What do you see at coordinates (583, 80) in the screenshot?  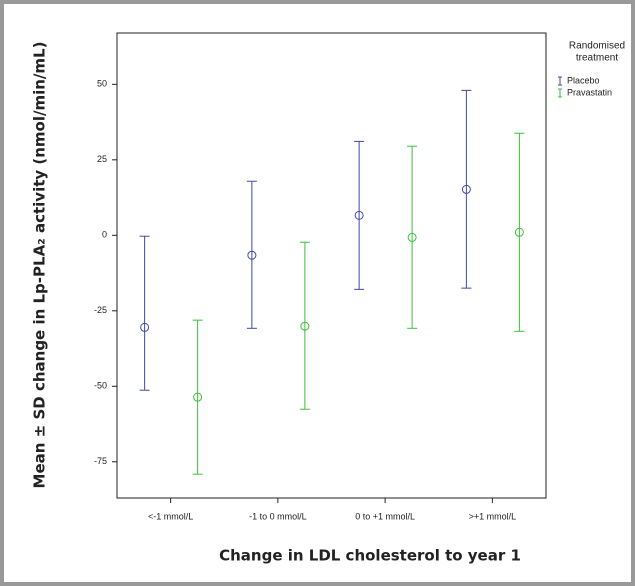 I see `legend-label: Placebo` at bounding box center [583, 80].